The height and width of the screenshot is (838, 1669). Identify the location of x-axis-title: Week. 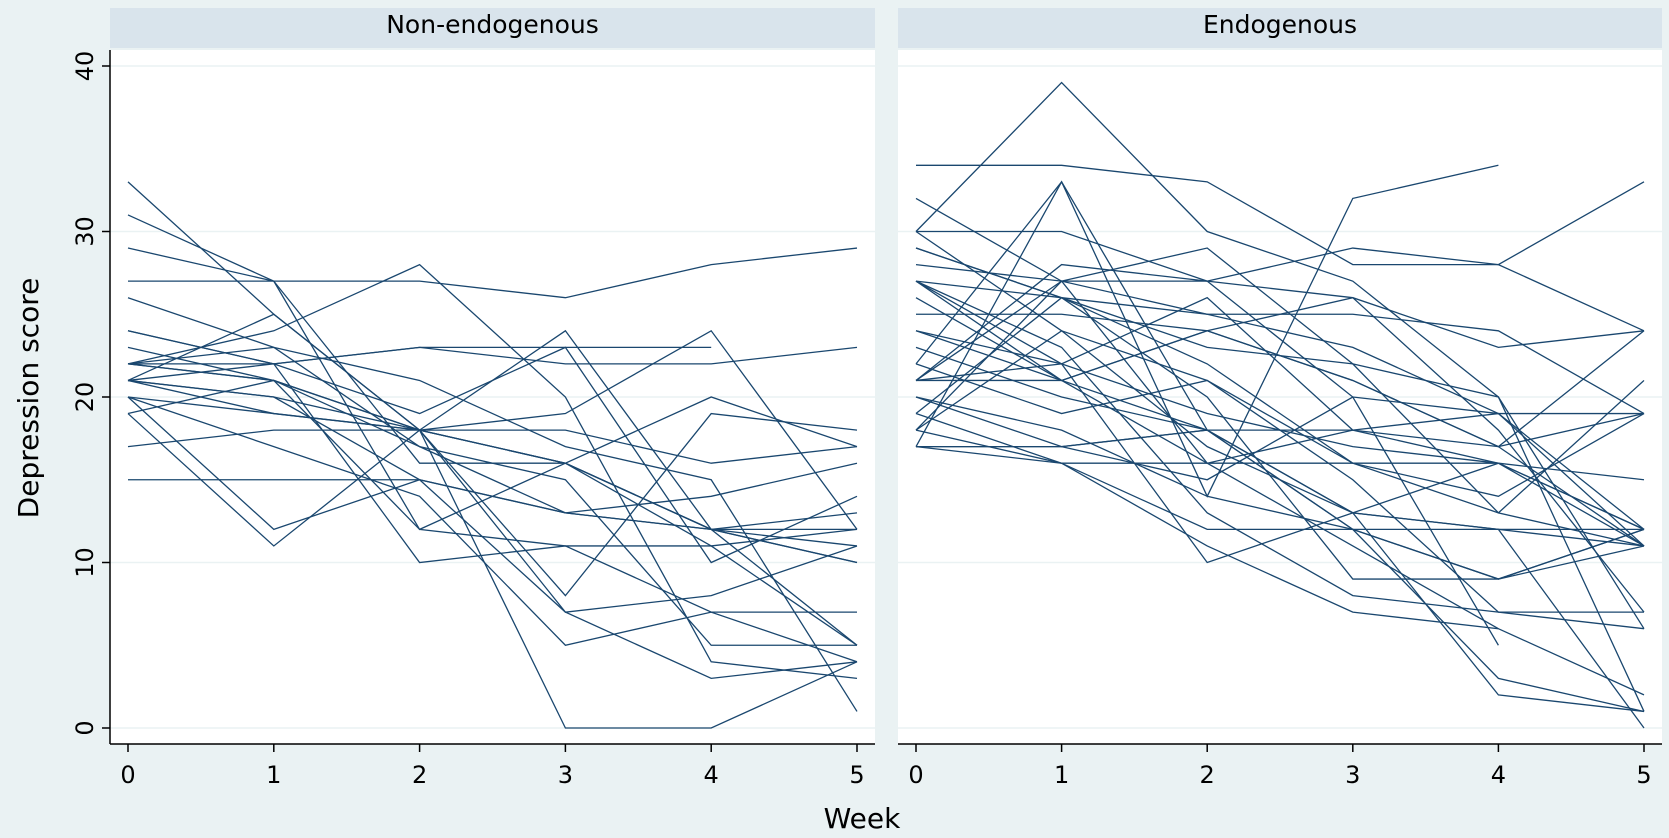
(862, 818).